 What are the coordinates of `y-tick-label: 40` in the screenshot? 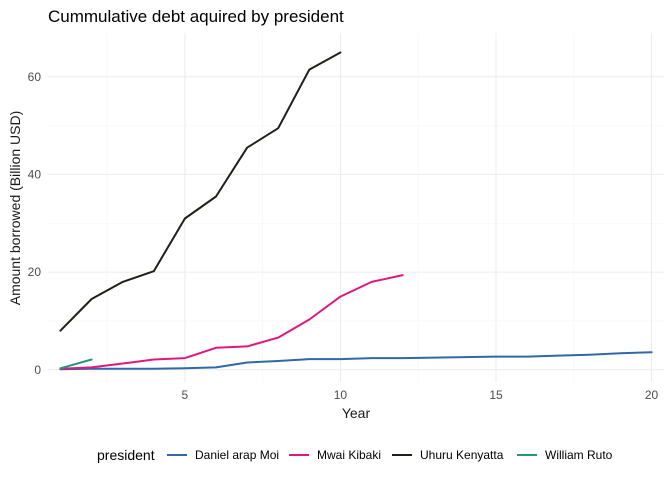 It's located at (35, 175).